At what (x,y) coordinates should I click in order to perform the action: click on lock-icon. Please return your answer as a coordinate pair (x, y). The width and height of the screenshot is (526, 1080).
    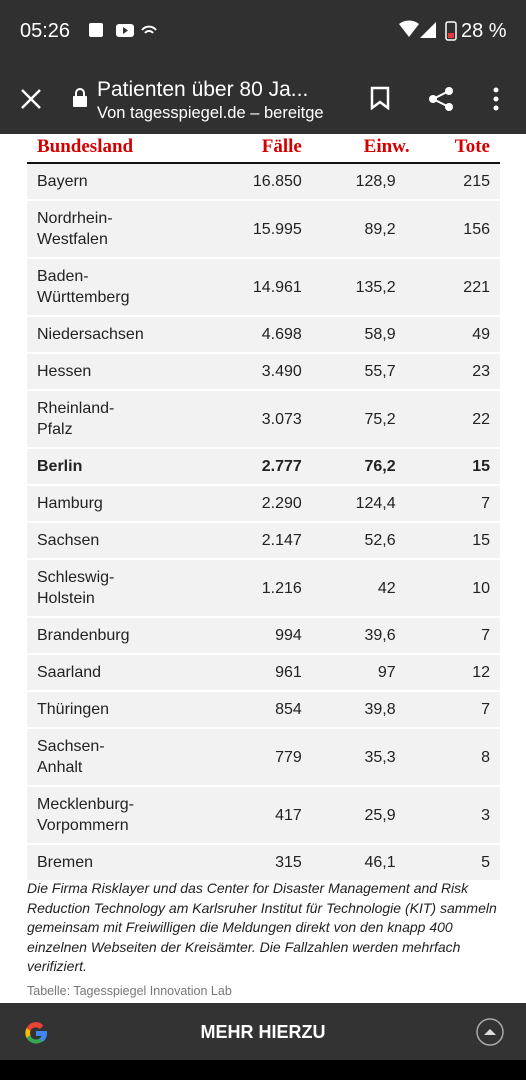
    Looking at the image, I should click on (80, 97).